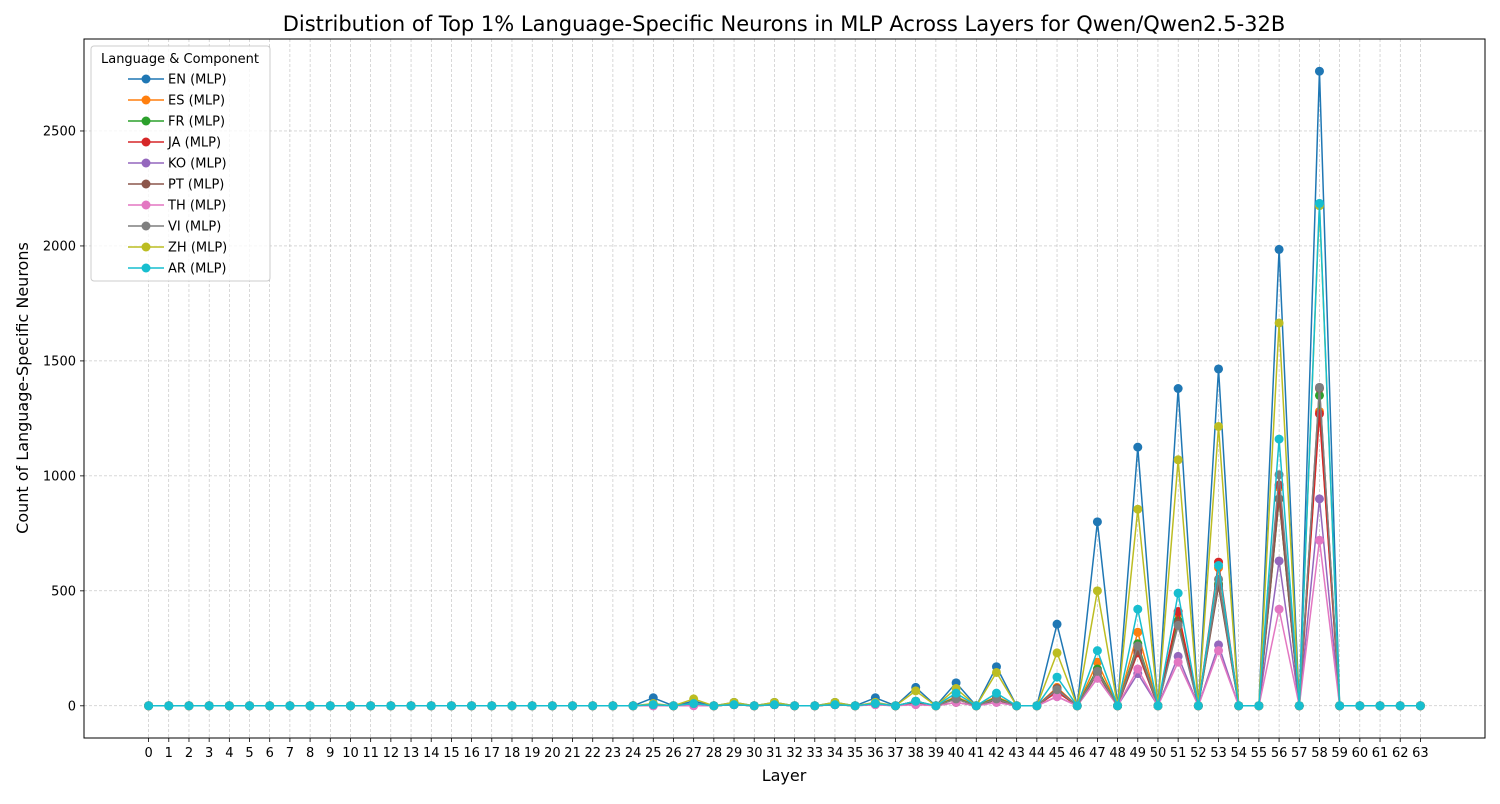 This screenshot has height=804, width=1500. What do you see at coordinates (196, 101) in the screenshot?
I see `legend-label: ES (MLP)` at bounding box center [196, 101].